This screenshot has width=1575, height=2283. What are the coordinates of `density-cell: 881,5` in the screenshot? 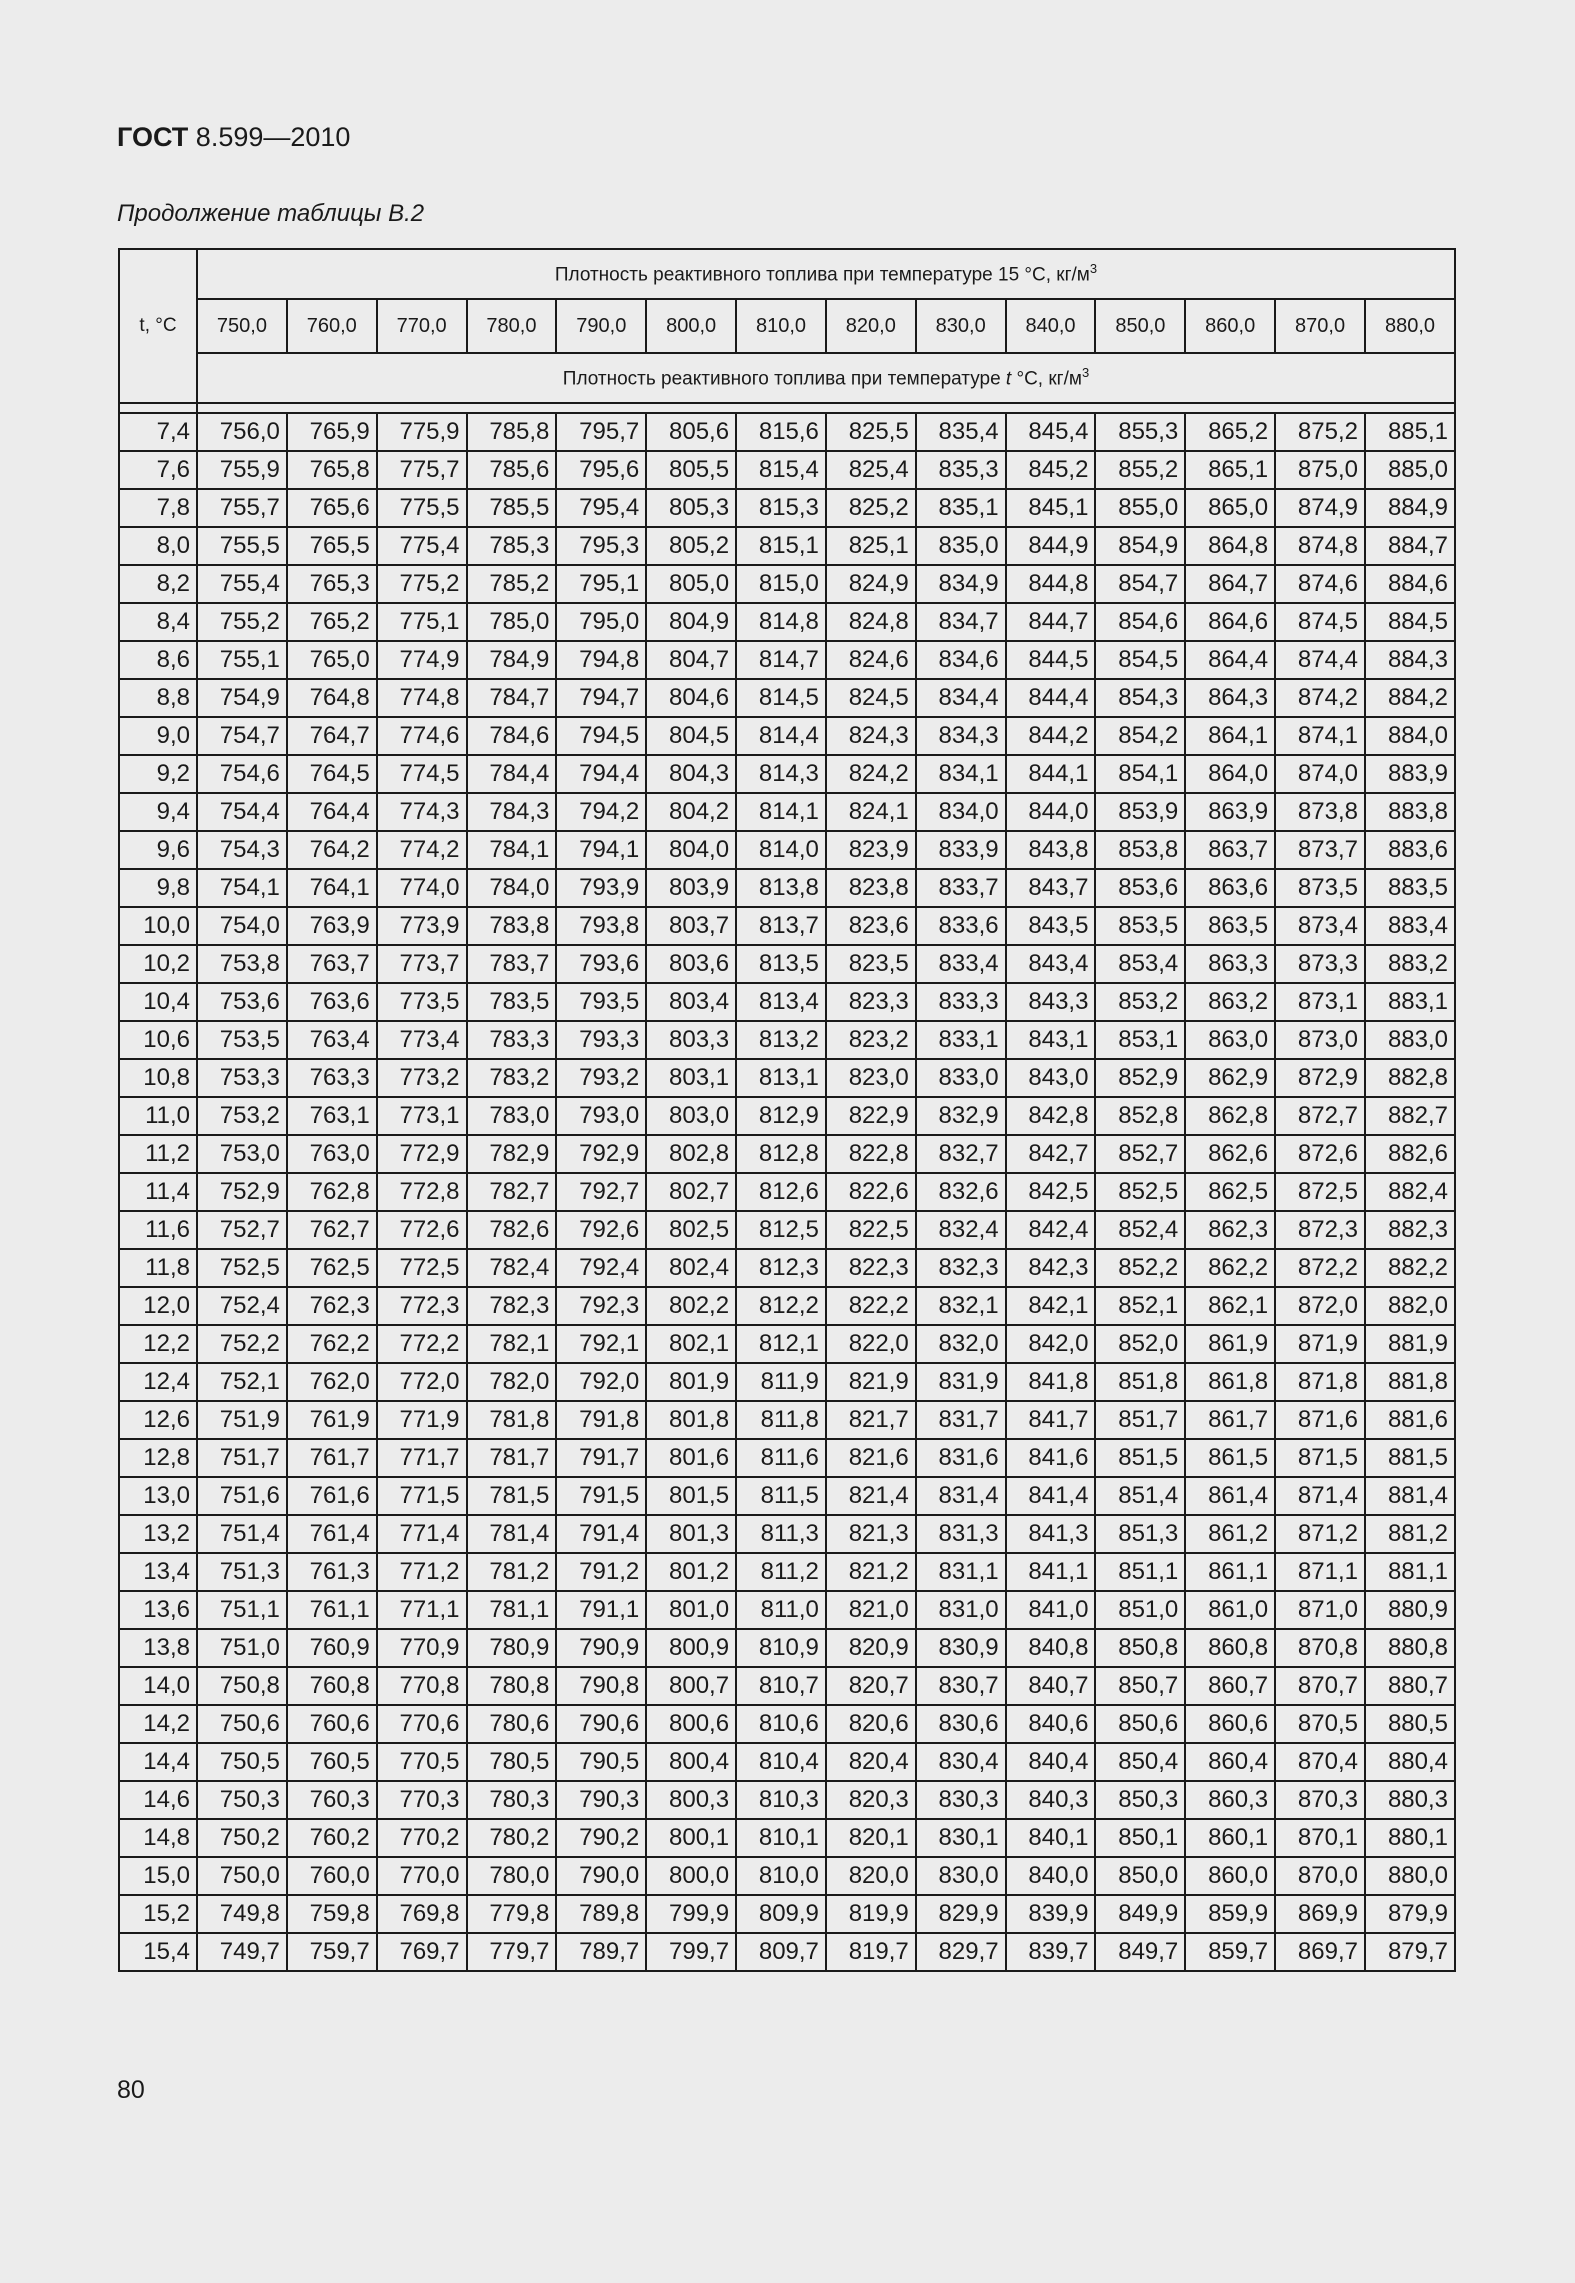 It's located at (1410, 1458).